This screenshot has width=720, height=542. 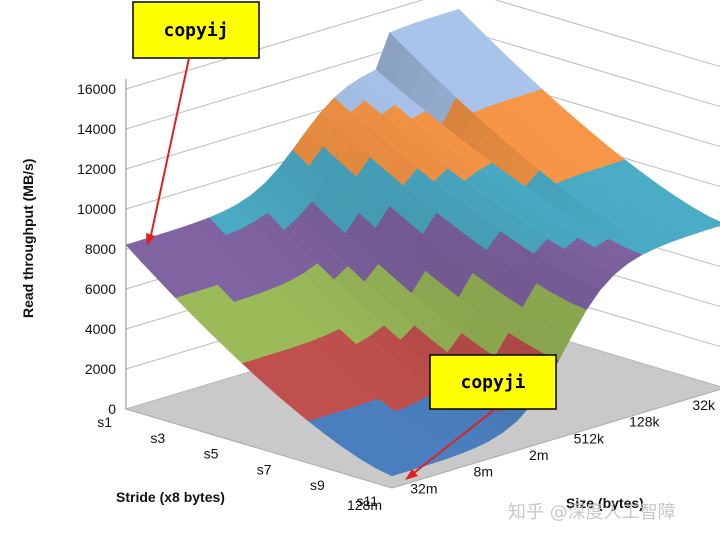 I want to click on watermark: 知乎 @深度人工智障, so click(x=592, y=512).